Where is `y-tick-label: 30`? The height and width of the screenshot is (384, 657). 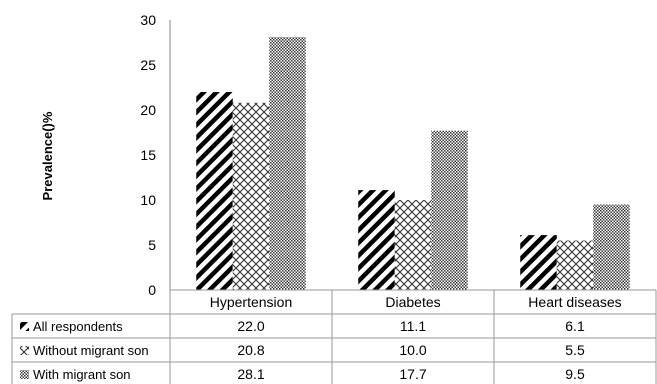 y-tick-label: 30 is located at coordinates (148, 20).